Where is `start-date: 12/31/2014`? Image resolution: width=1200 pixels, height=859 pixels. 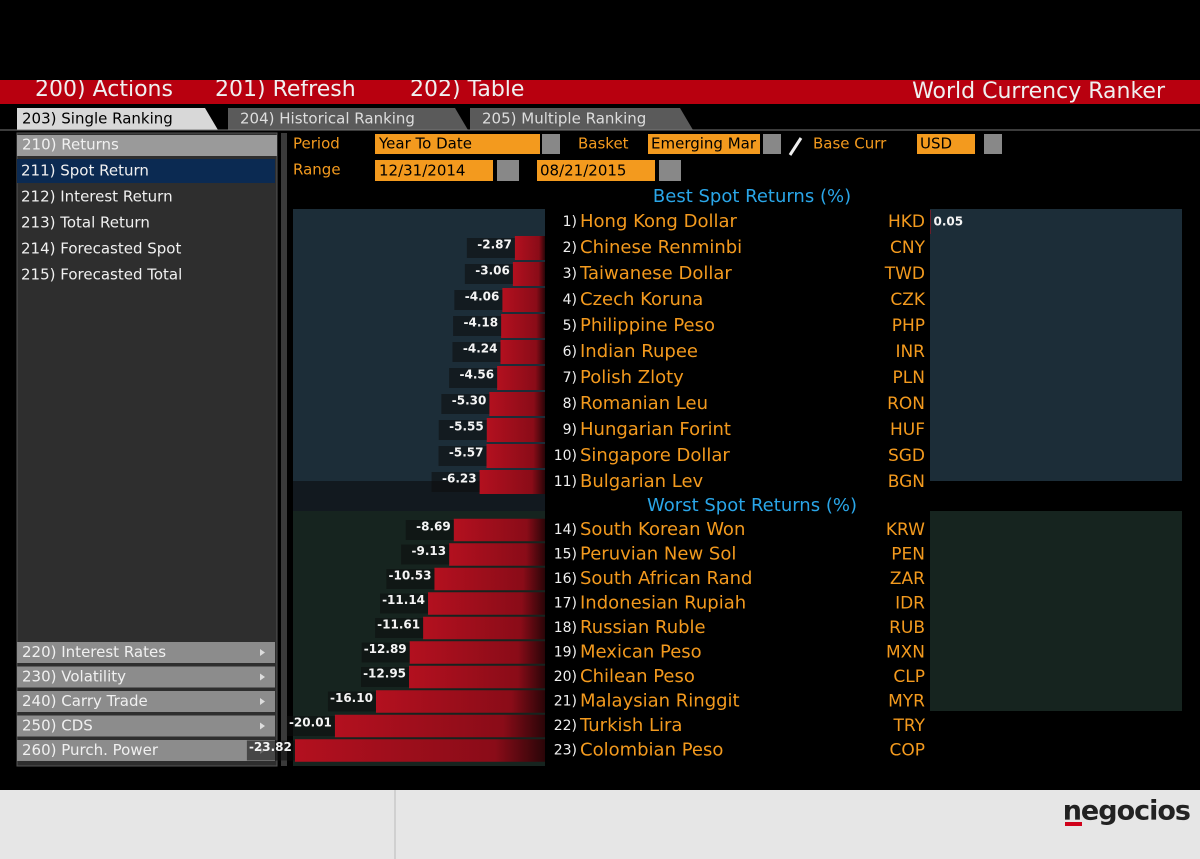
start-date: 12/31/2014 is located at coordinates (422, 171).